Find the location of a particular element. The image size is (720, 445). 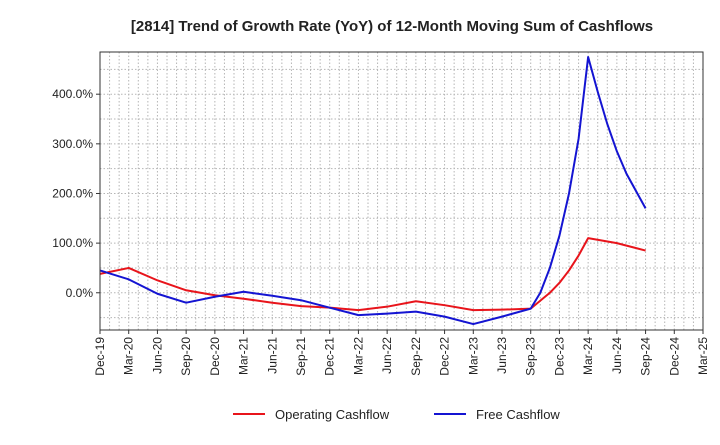

x-tick-label: Jun-21 is located at coordinates (272, 355).